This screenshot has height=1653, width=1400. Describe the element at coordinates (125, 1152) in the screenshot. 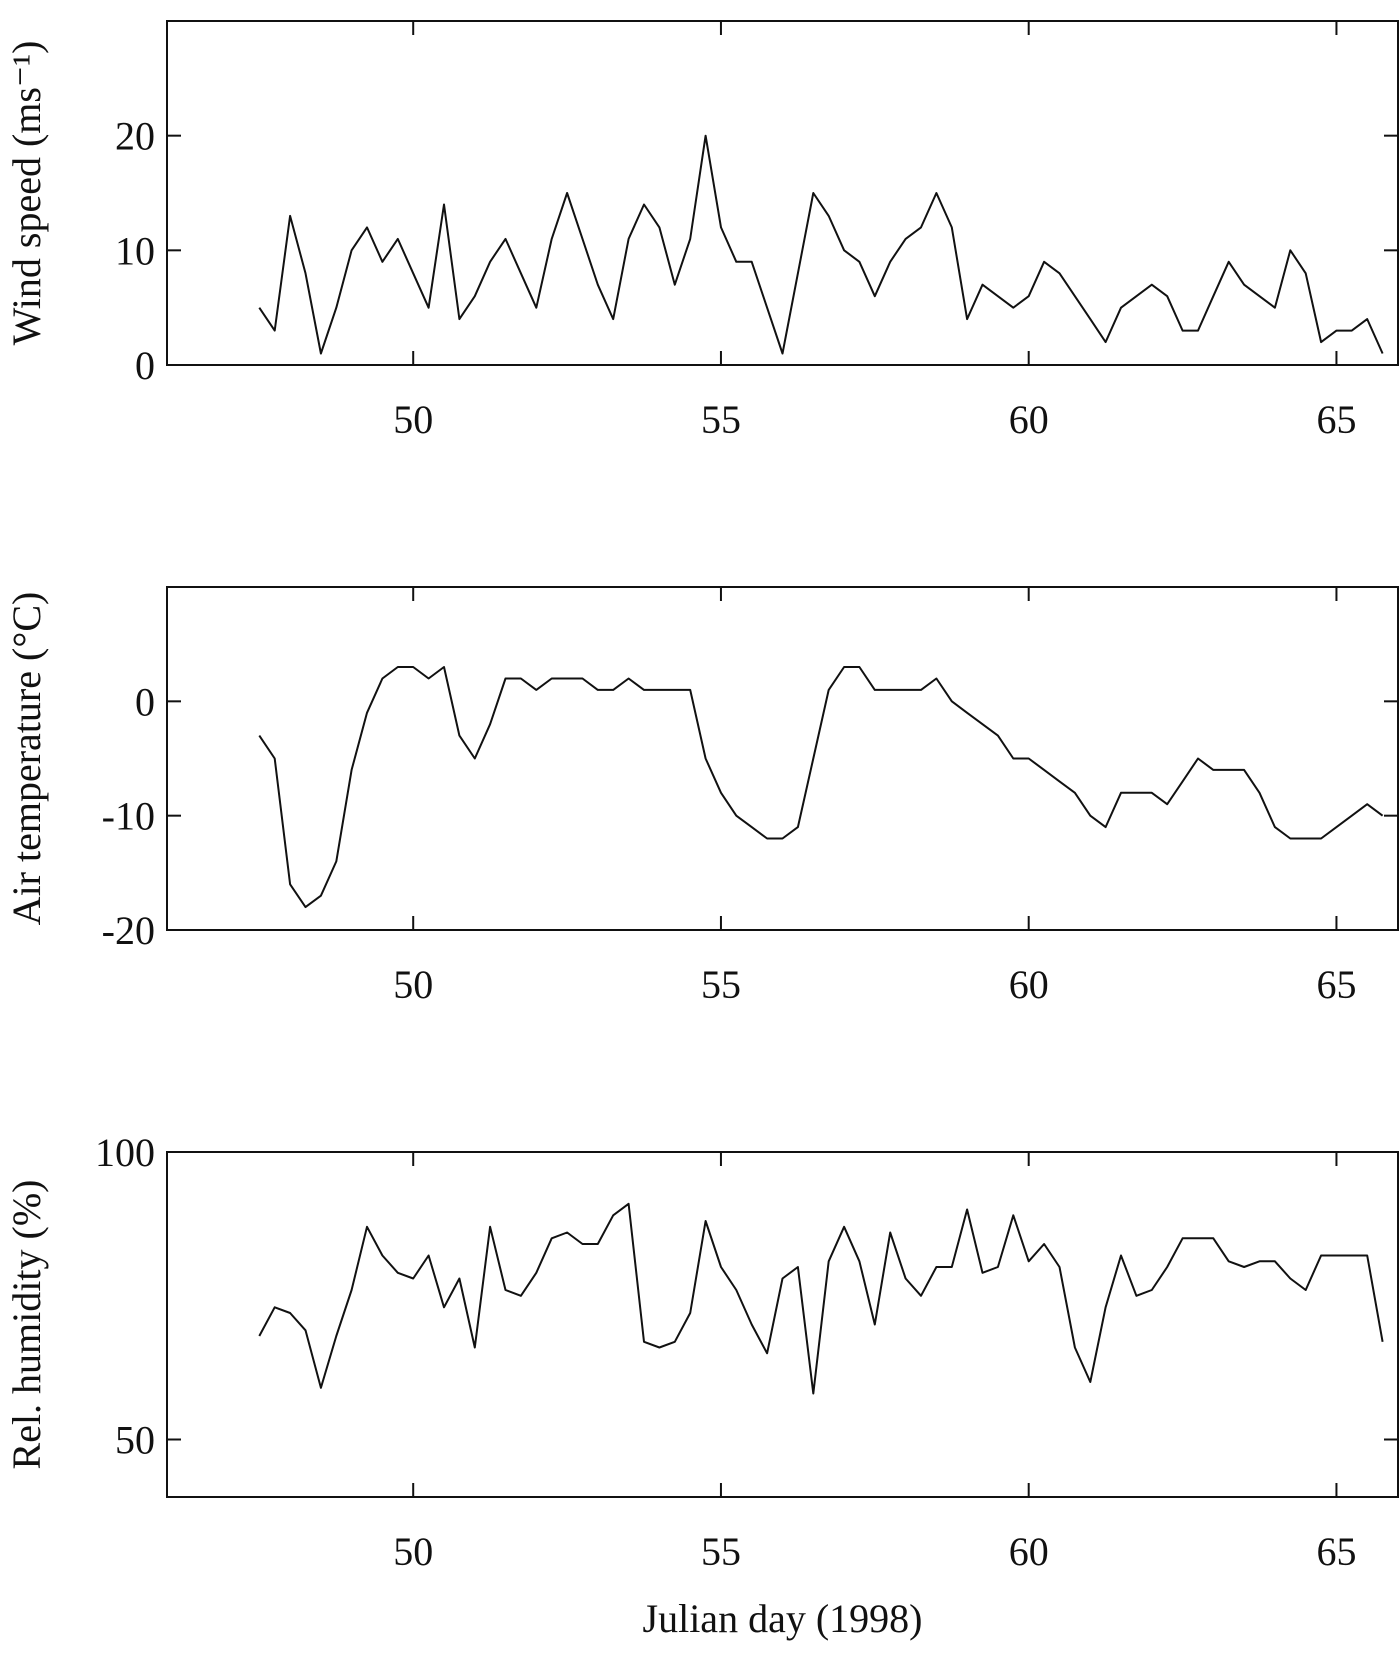

I see `y-tick-label: 100` at that location.